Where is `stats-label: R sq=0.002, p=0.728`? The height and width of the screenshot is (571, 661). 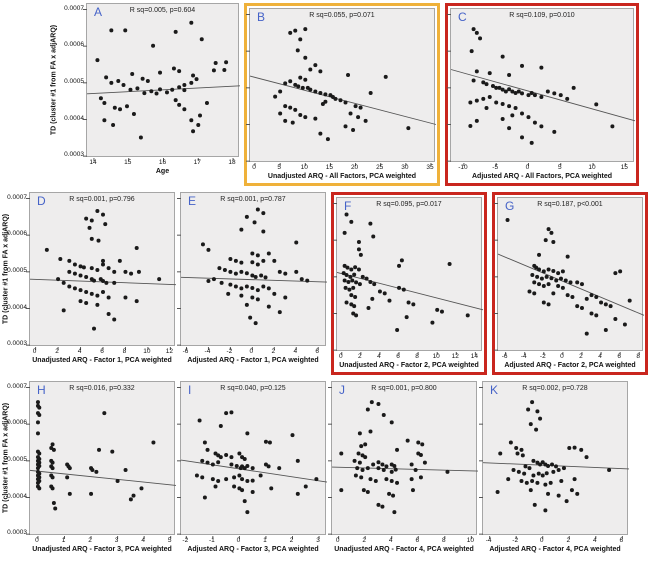 stats-label: R sq=0.002, p=0.728 is located at coordinates (555, 388).